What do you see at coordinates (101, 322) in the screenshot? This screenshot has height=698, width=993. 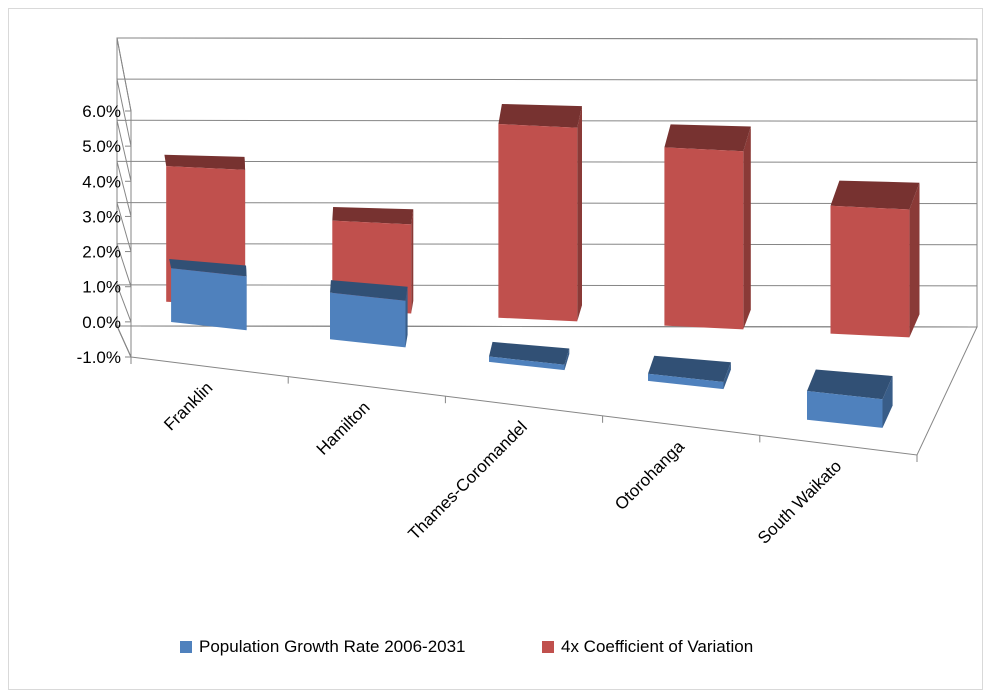 I see `y-tick-label: 0.0%` at bounding box center [101, 322].